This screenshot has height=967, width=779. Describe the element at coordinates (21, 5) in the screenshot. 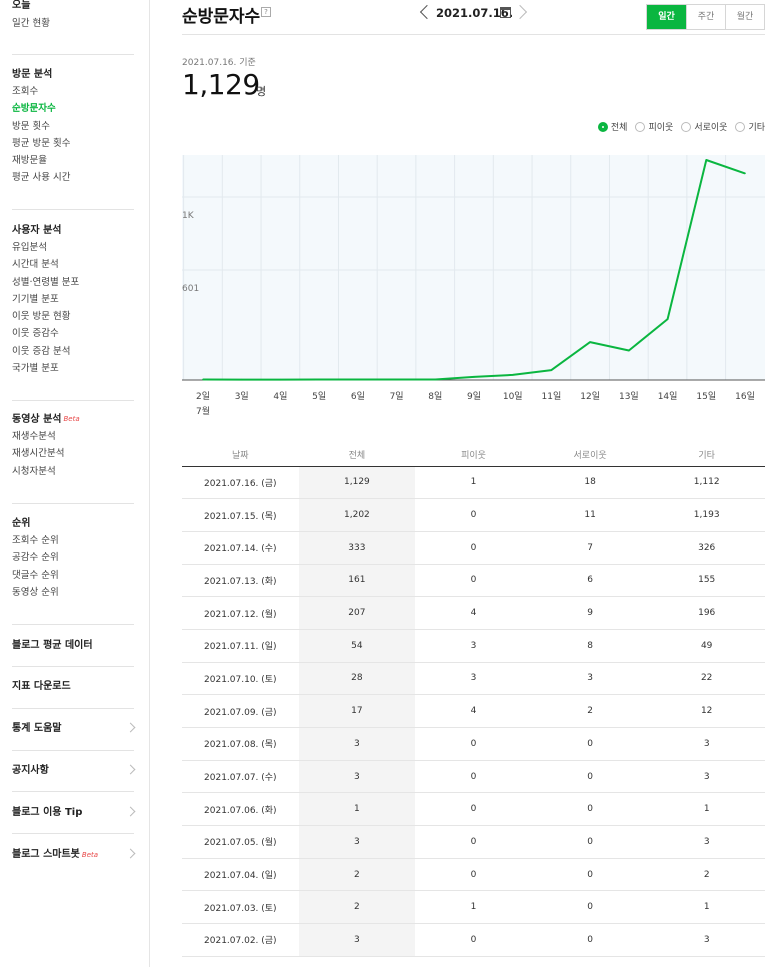

I see `sidebar-title-today: 오늘` at that location.